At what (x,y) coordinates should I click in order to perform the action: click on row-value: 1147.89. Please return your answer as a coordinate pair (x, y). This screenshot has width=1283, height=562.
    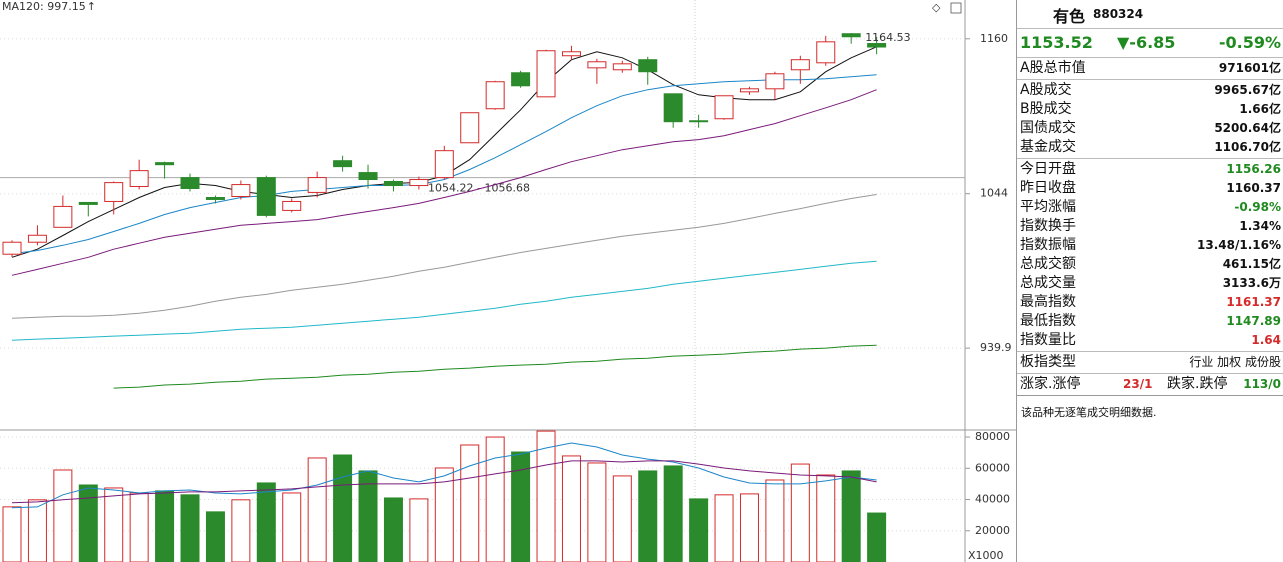
    Looking at the image, I should click on (1253, 321).